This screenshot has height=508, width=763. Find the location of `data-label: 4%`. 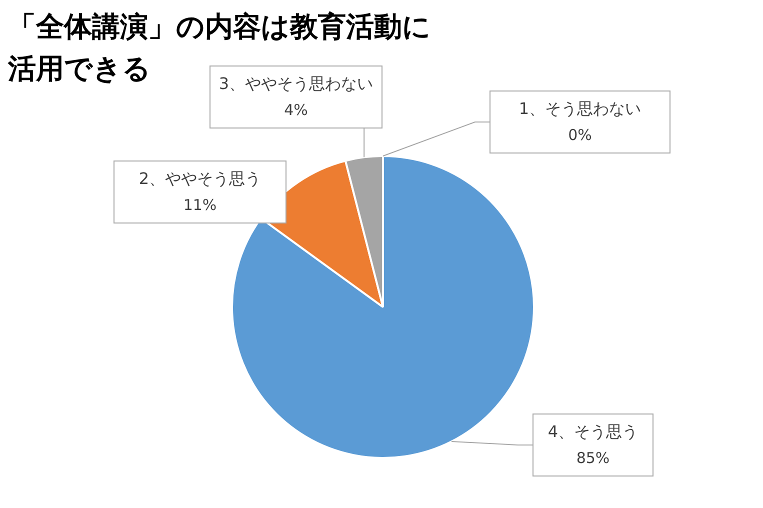

data-label: 4% is located at coordinates (296, 109).